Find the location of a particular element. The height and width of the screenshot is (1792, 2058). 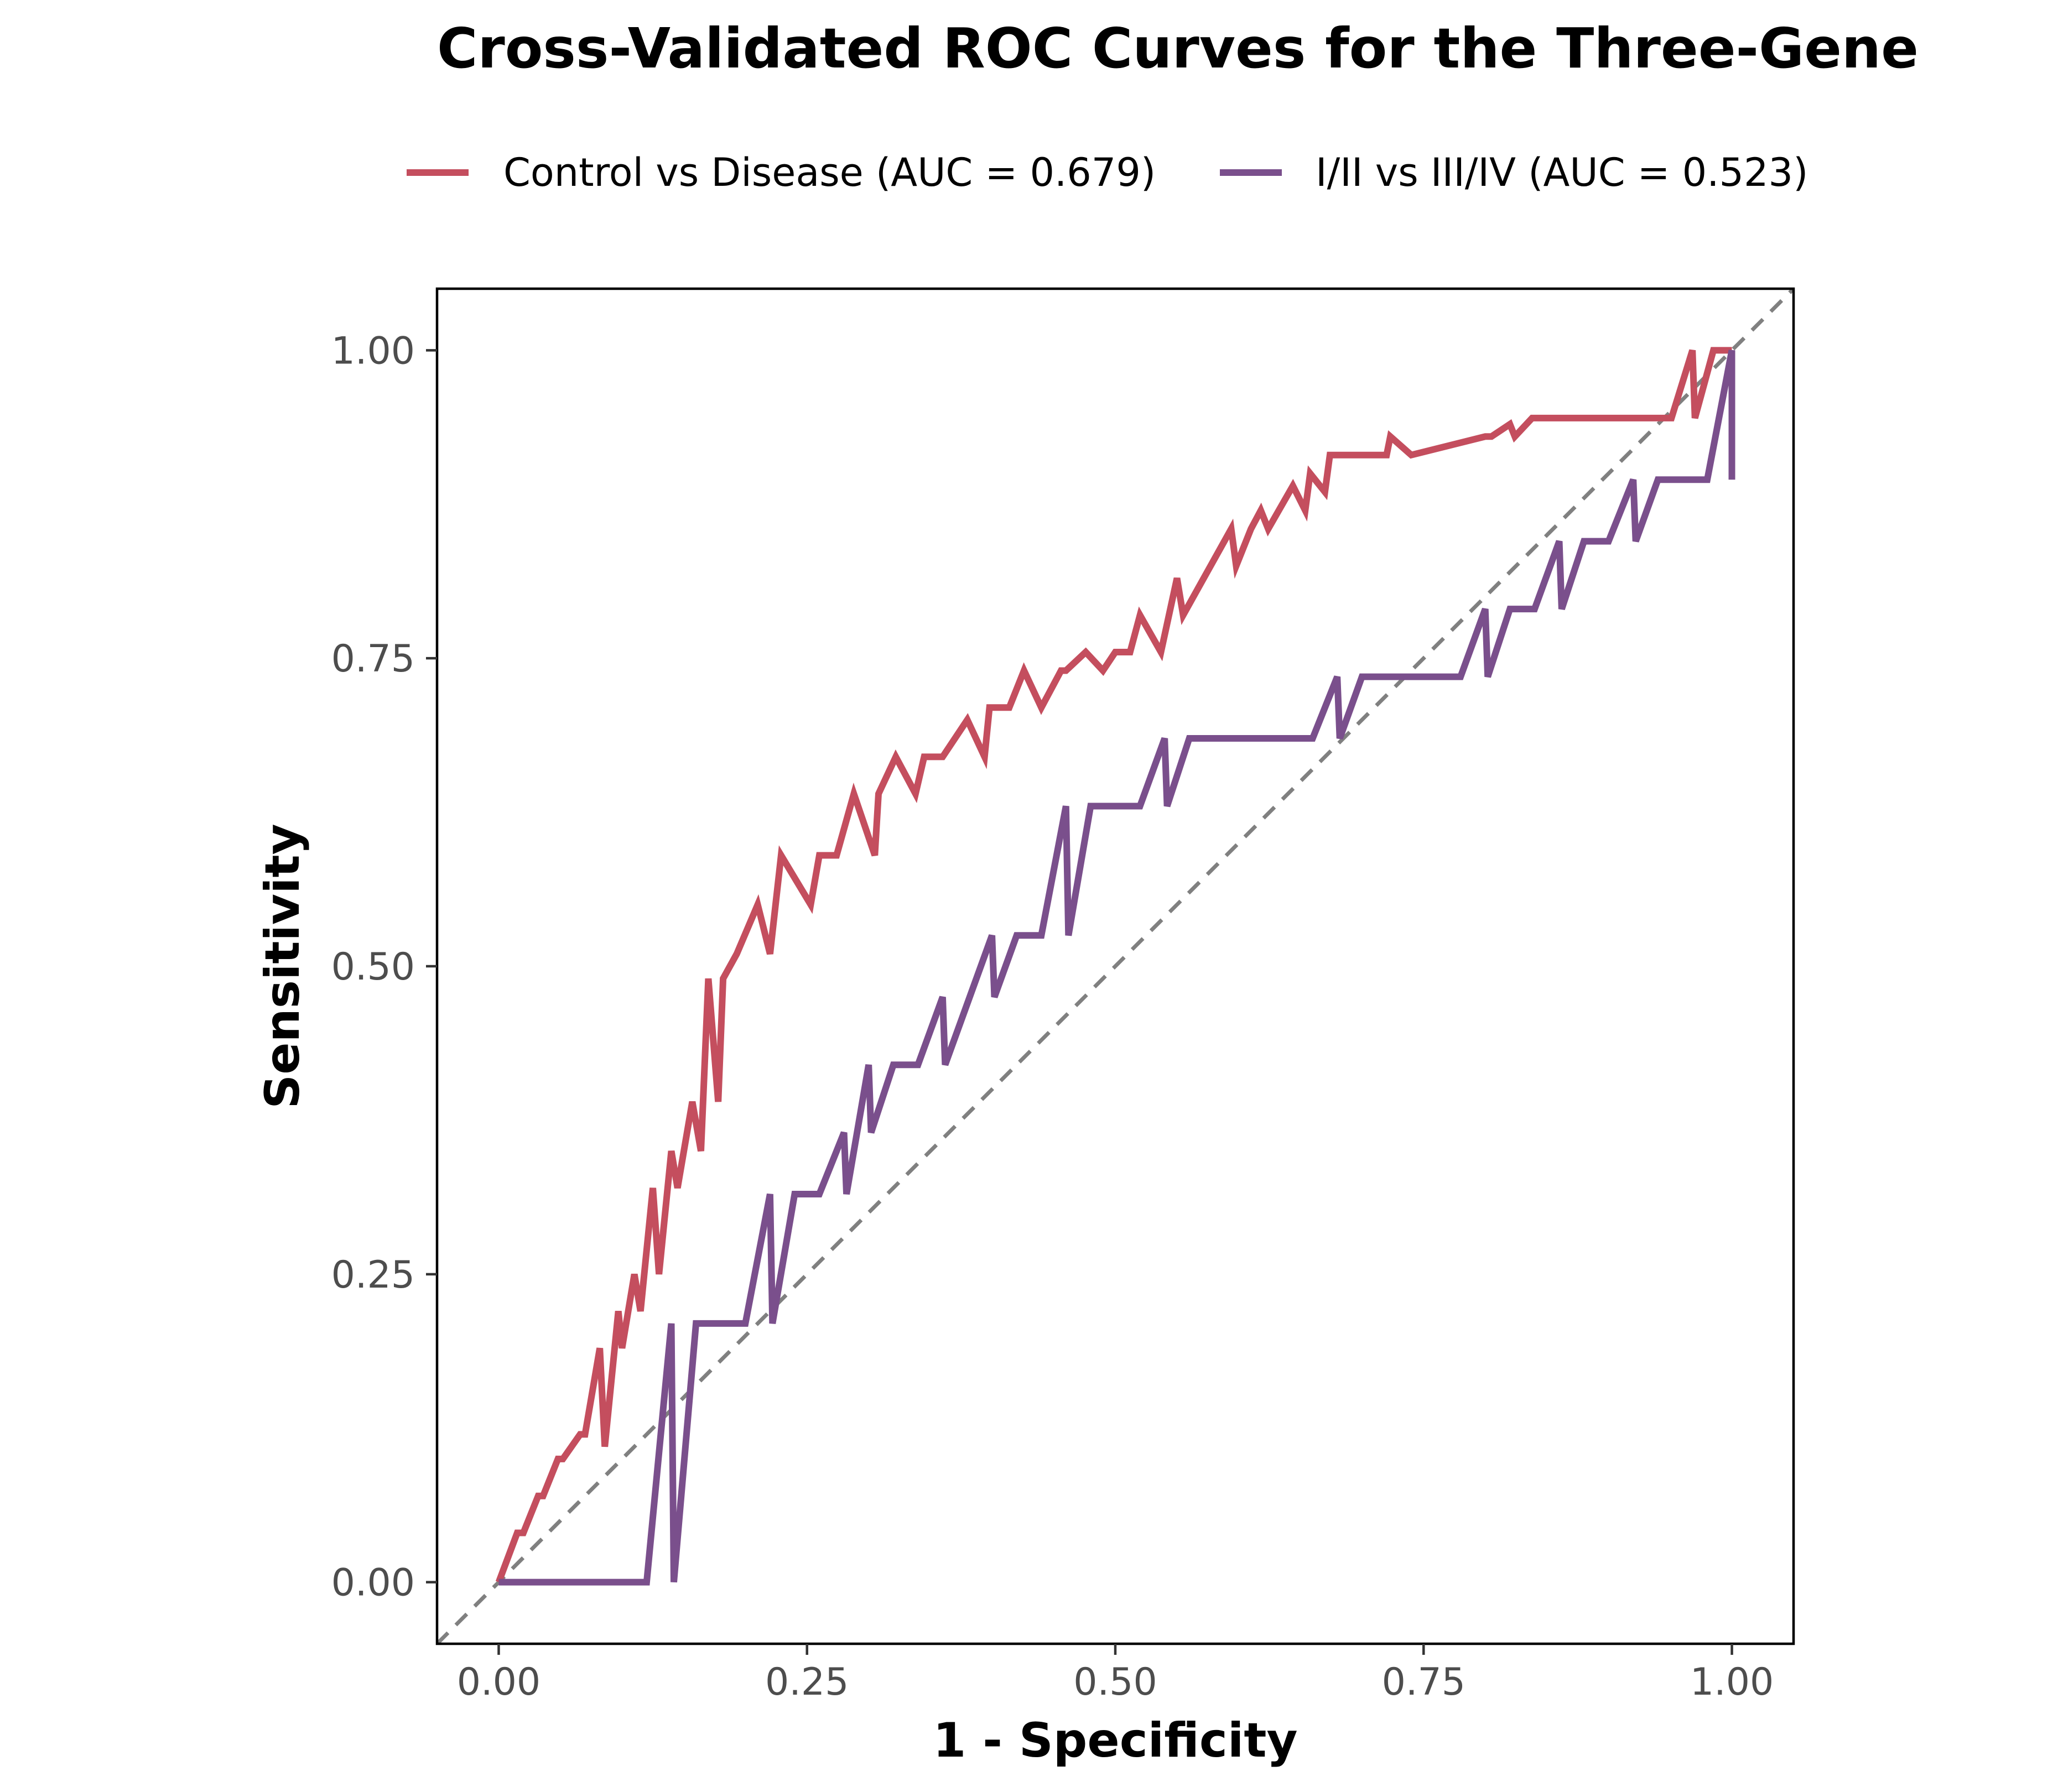

x-tick-label: 0.75 is located at coordinates (1423, 1682).